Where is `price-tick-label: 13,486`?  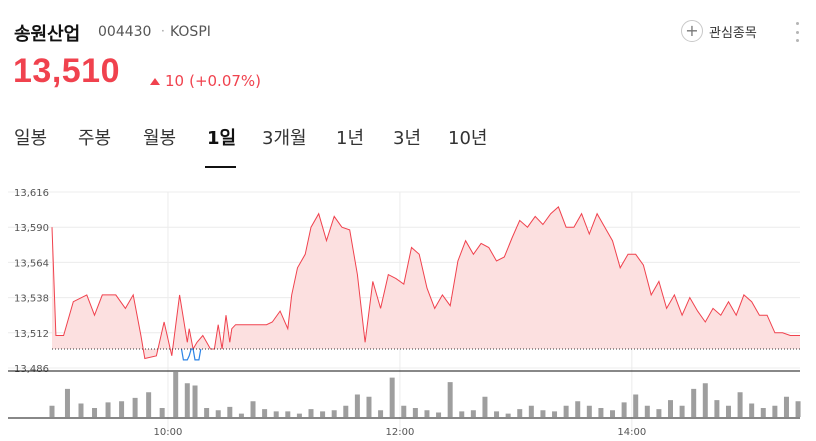 price-tick-label: 13,486 is located at coordinates (31, 369).